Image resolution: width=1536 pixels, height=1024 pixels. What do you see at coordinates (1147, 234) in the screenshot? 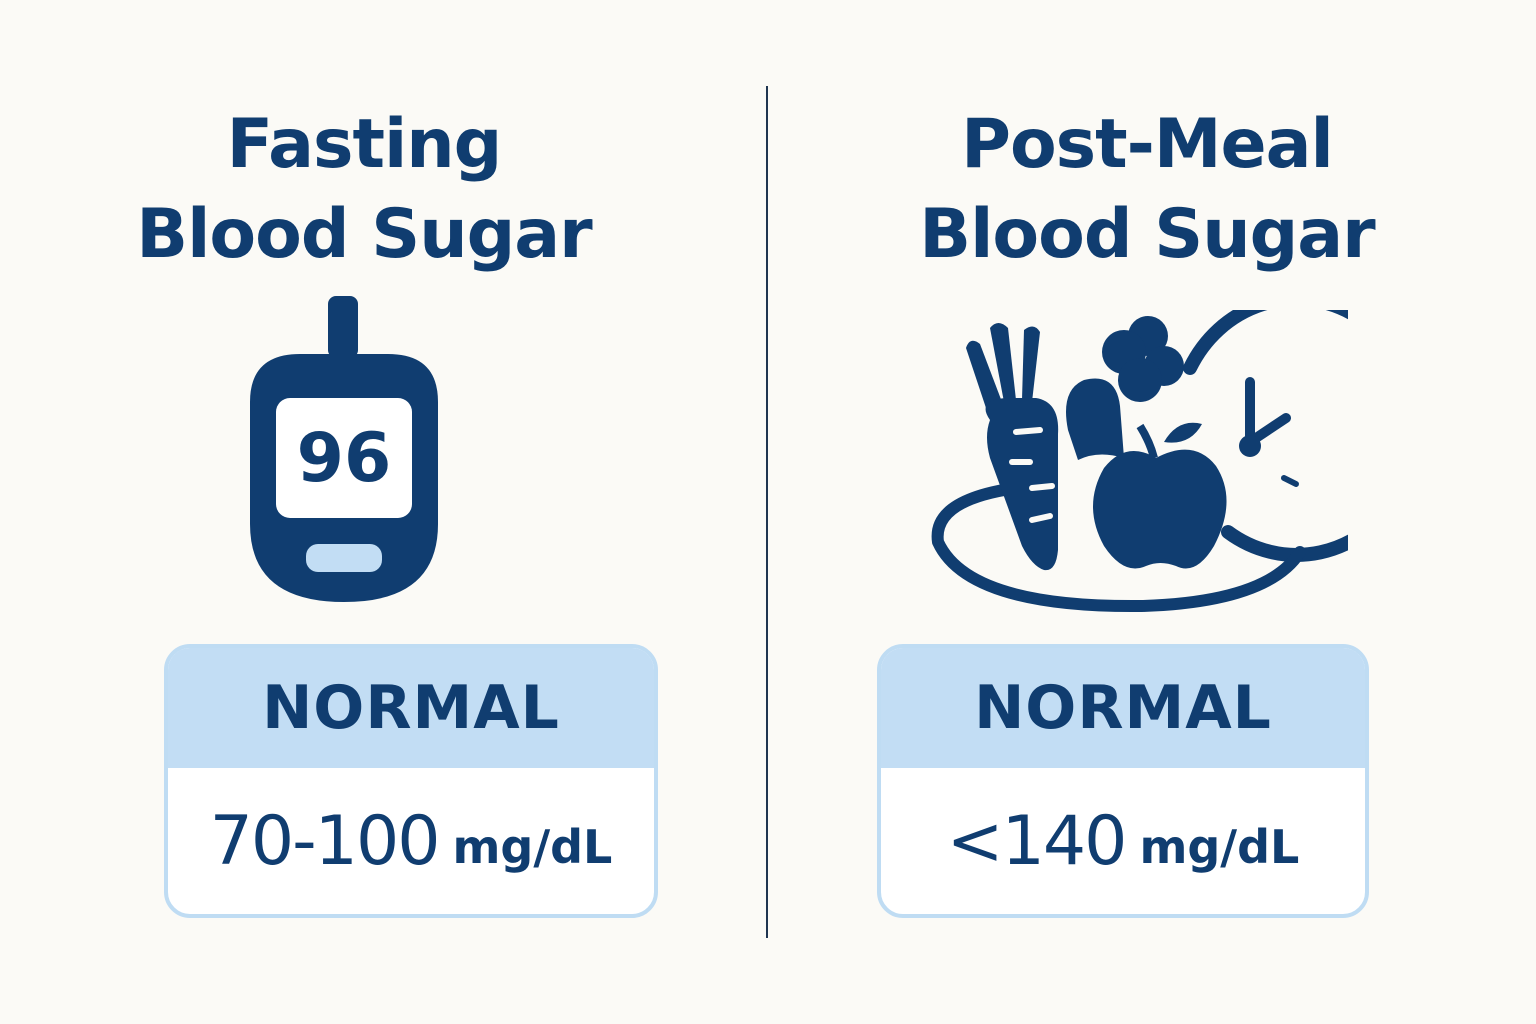
I see `post-meal-title-line2: Blood Sugar` at bounding box center [1147, 234].